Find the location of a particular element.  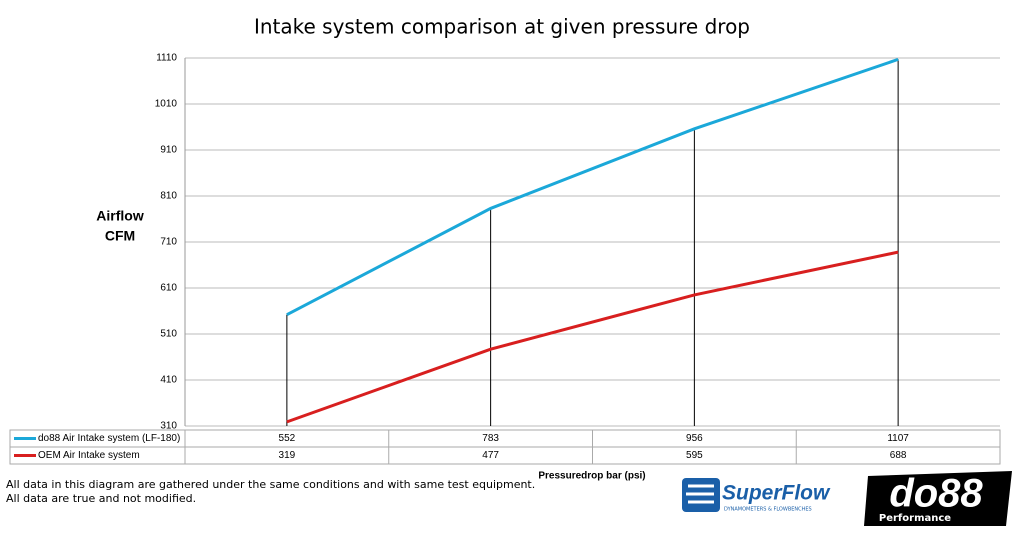

x-label: Pressuredrop bar (psi) is located at coordinates (591, 476).